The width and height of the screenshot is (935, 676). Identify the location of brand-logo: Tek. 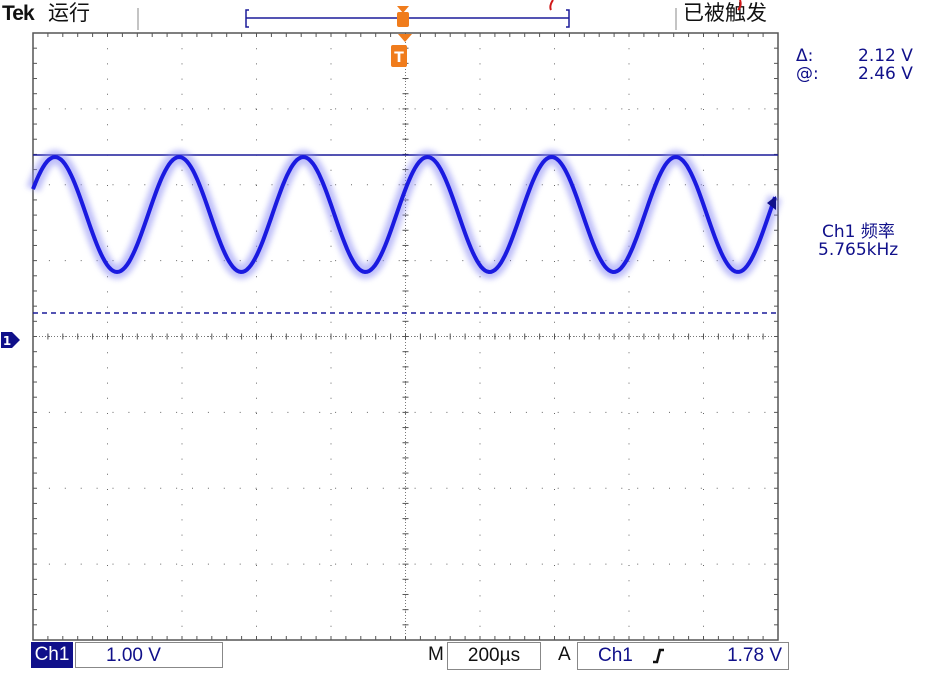
(18, 13).